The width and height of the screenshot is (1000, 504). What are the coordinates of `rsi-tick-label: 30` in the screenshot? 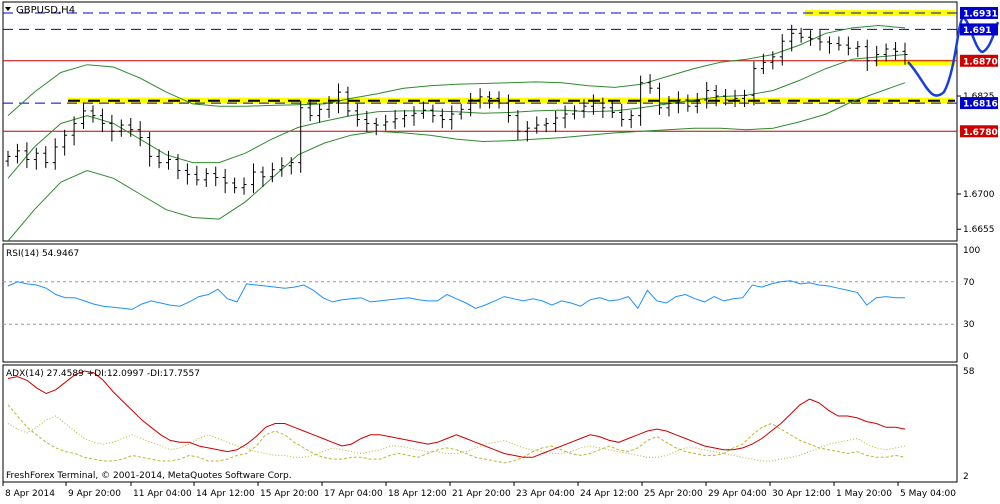 It's located at (969, 325).